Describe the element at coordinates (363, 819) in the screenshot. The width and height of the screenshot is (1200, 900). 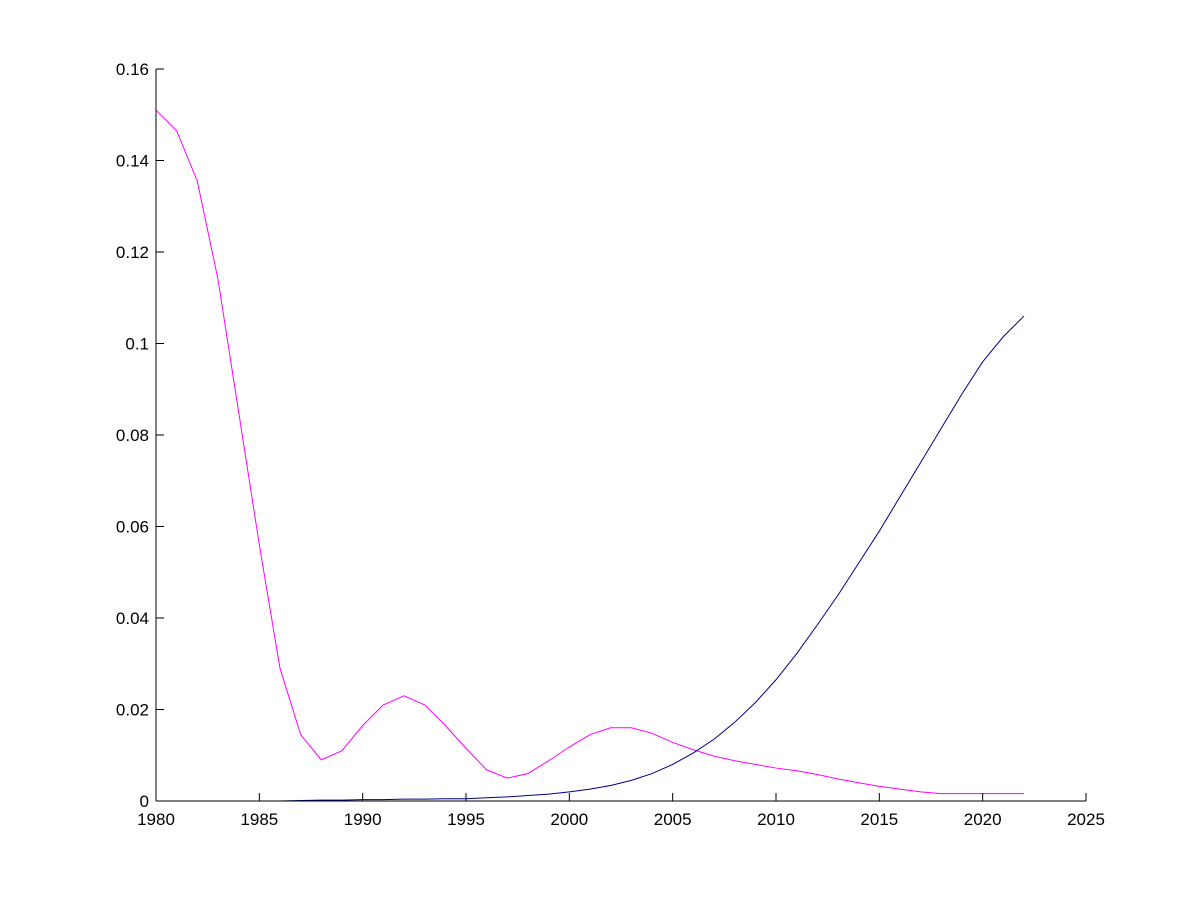
I see `x-tick-label: 1990` at that location.